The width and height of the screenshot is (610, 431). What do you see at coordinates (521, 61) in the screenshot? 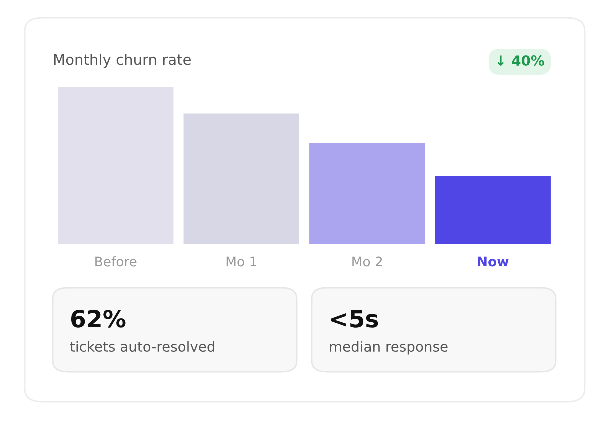
I see `text: ↓ 40%` at bounding box center [521, 61].